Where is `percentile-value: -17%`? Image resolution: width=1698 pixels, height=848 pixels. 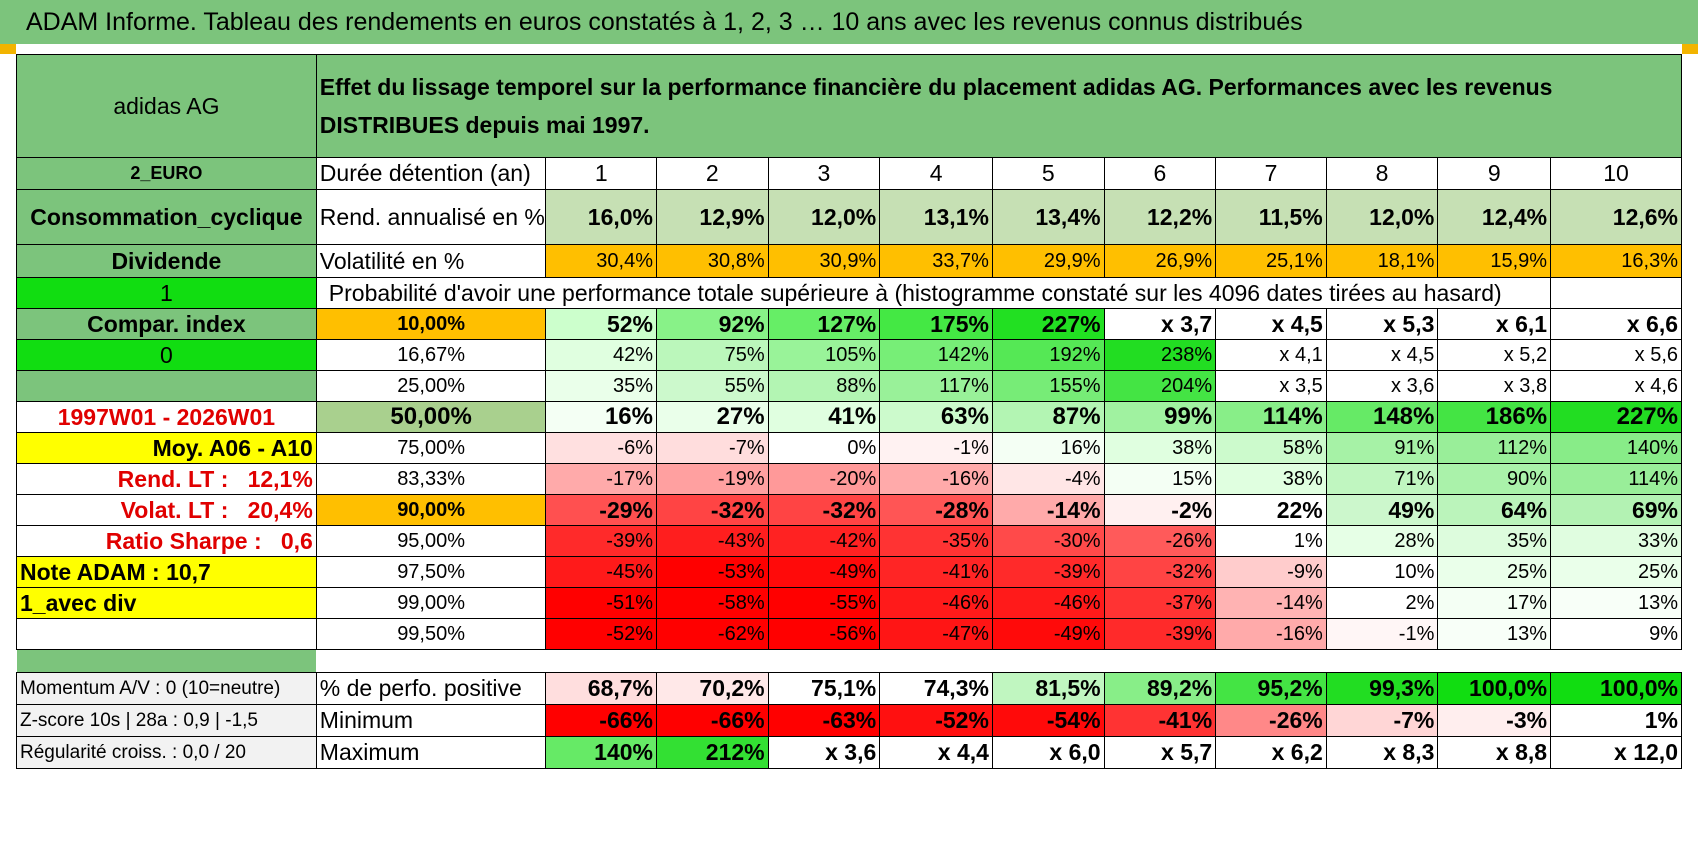
percentile-value: -17% is located at coordinates (601, 479).